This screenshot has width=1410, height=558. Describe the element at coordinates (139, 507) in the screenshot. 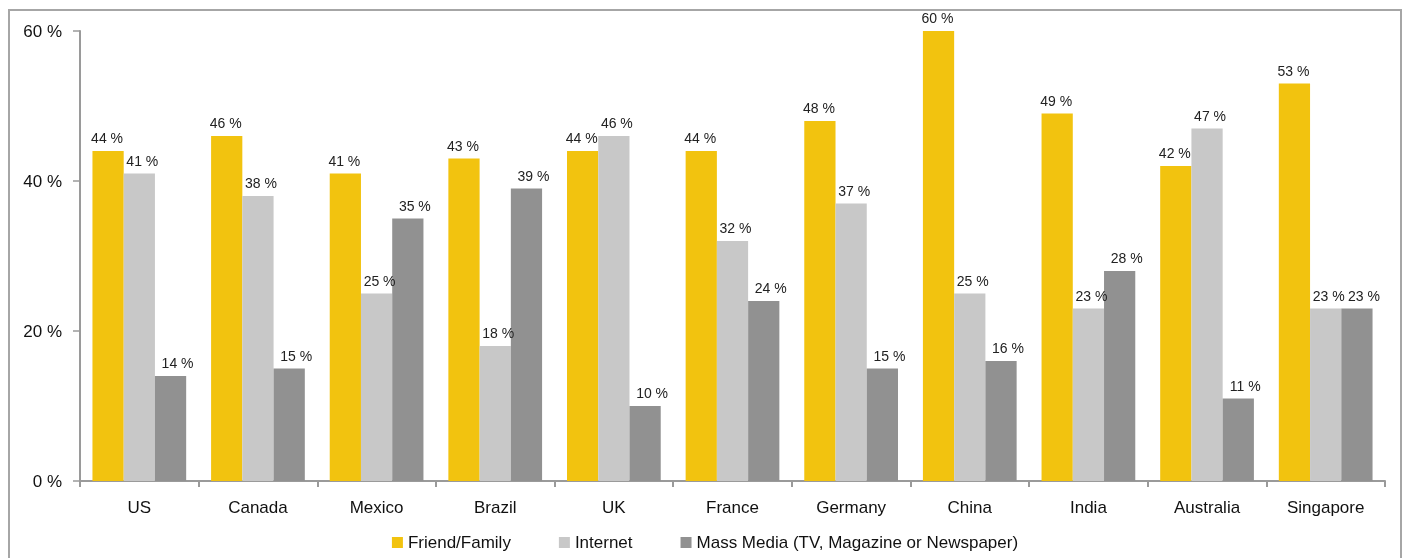

I see `x-tick-label: US` at that location.